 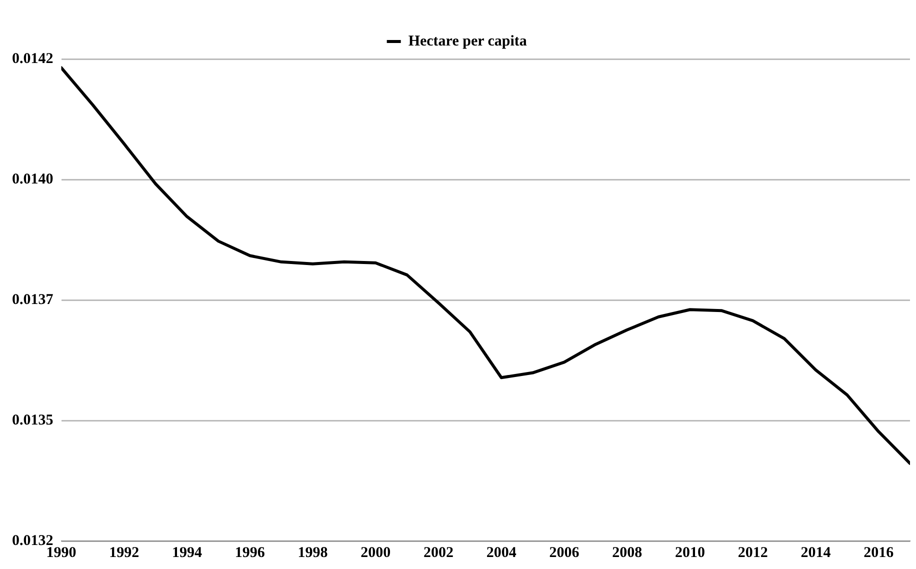 I want to click on x-tick-label: 2008, so click(x=627, y=552).